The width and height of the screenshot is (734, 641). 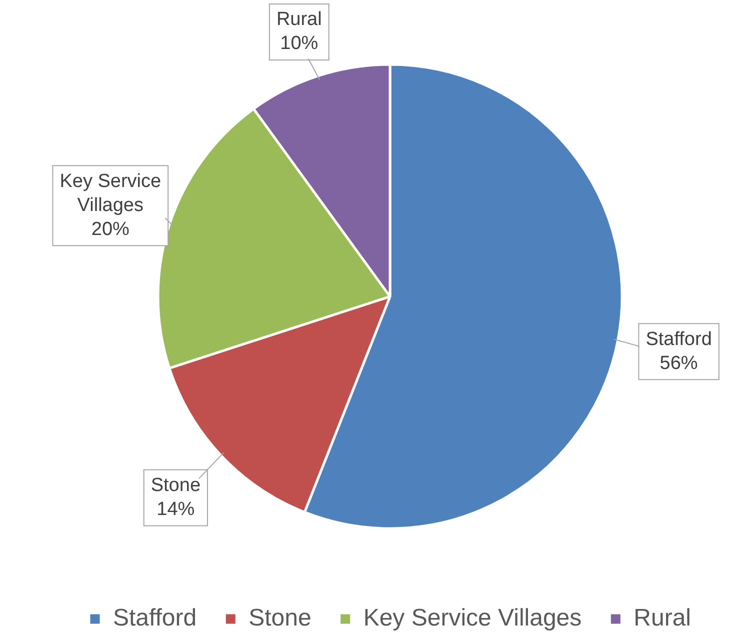 I want to click on legend-label: Stafford, so click(x=154, y=618).